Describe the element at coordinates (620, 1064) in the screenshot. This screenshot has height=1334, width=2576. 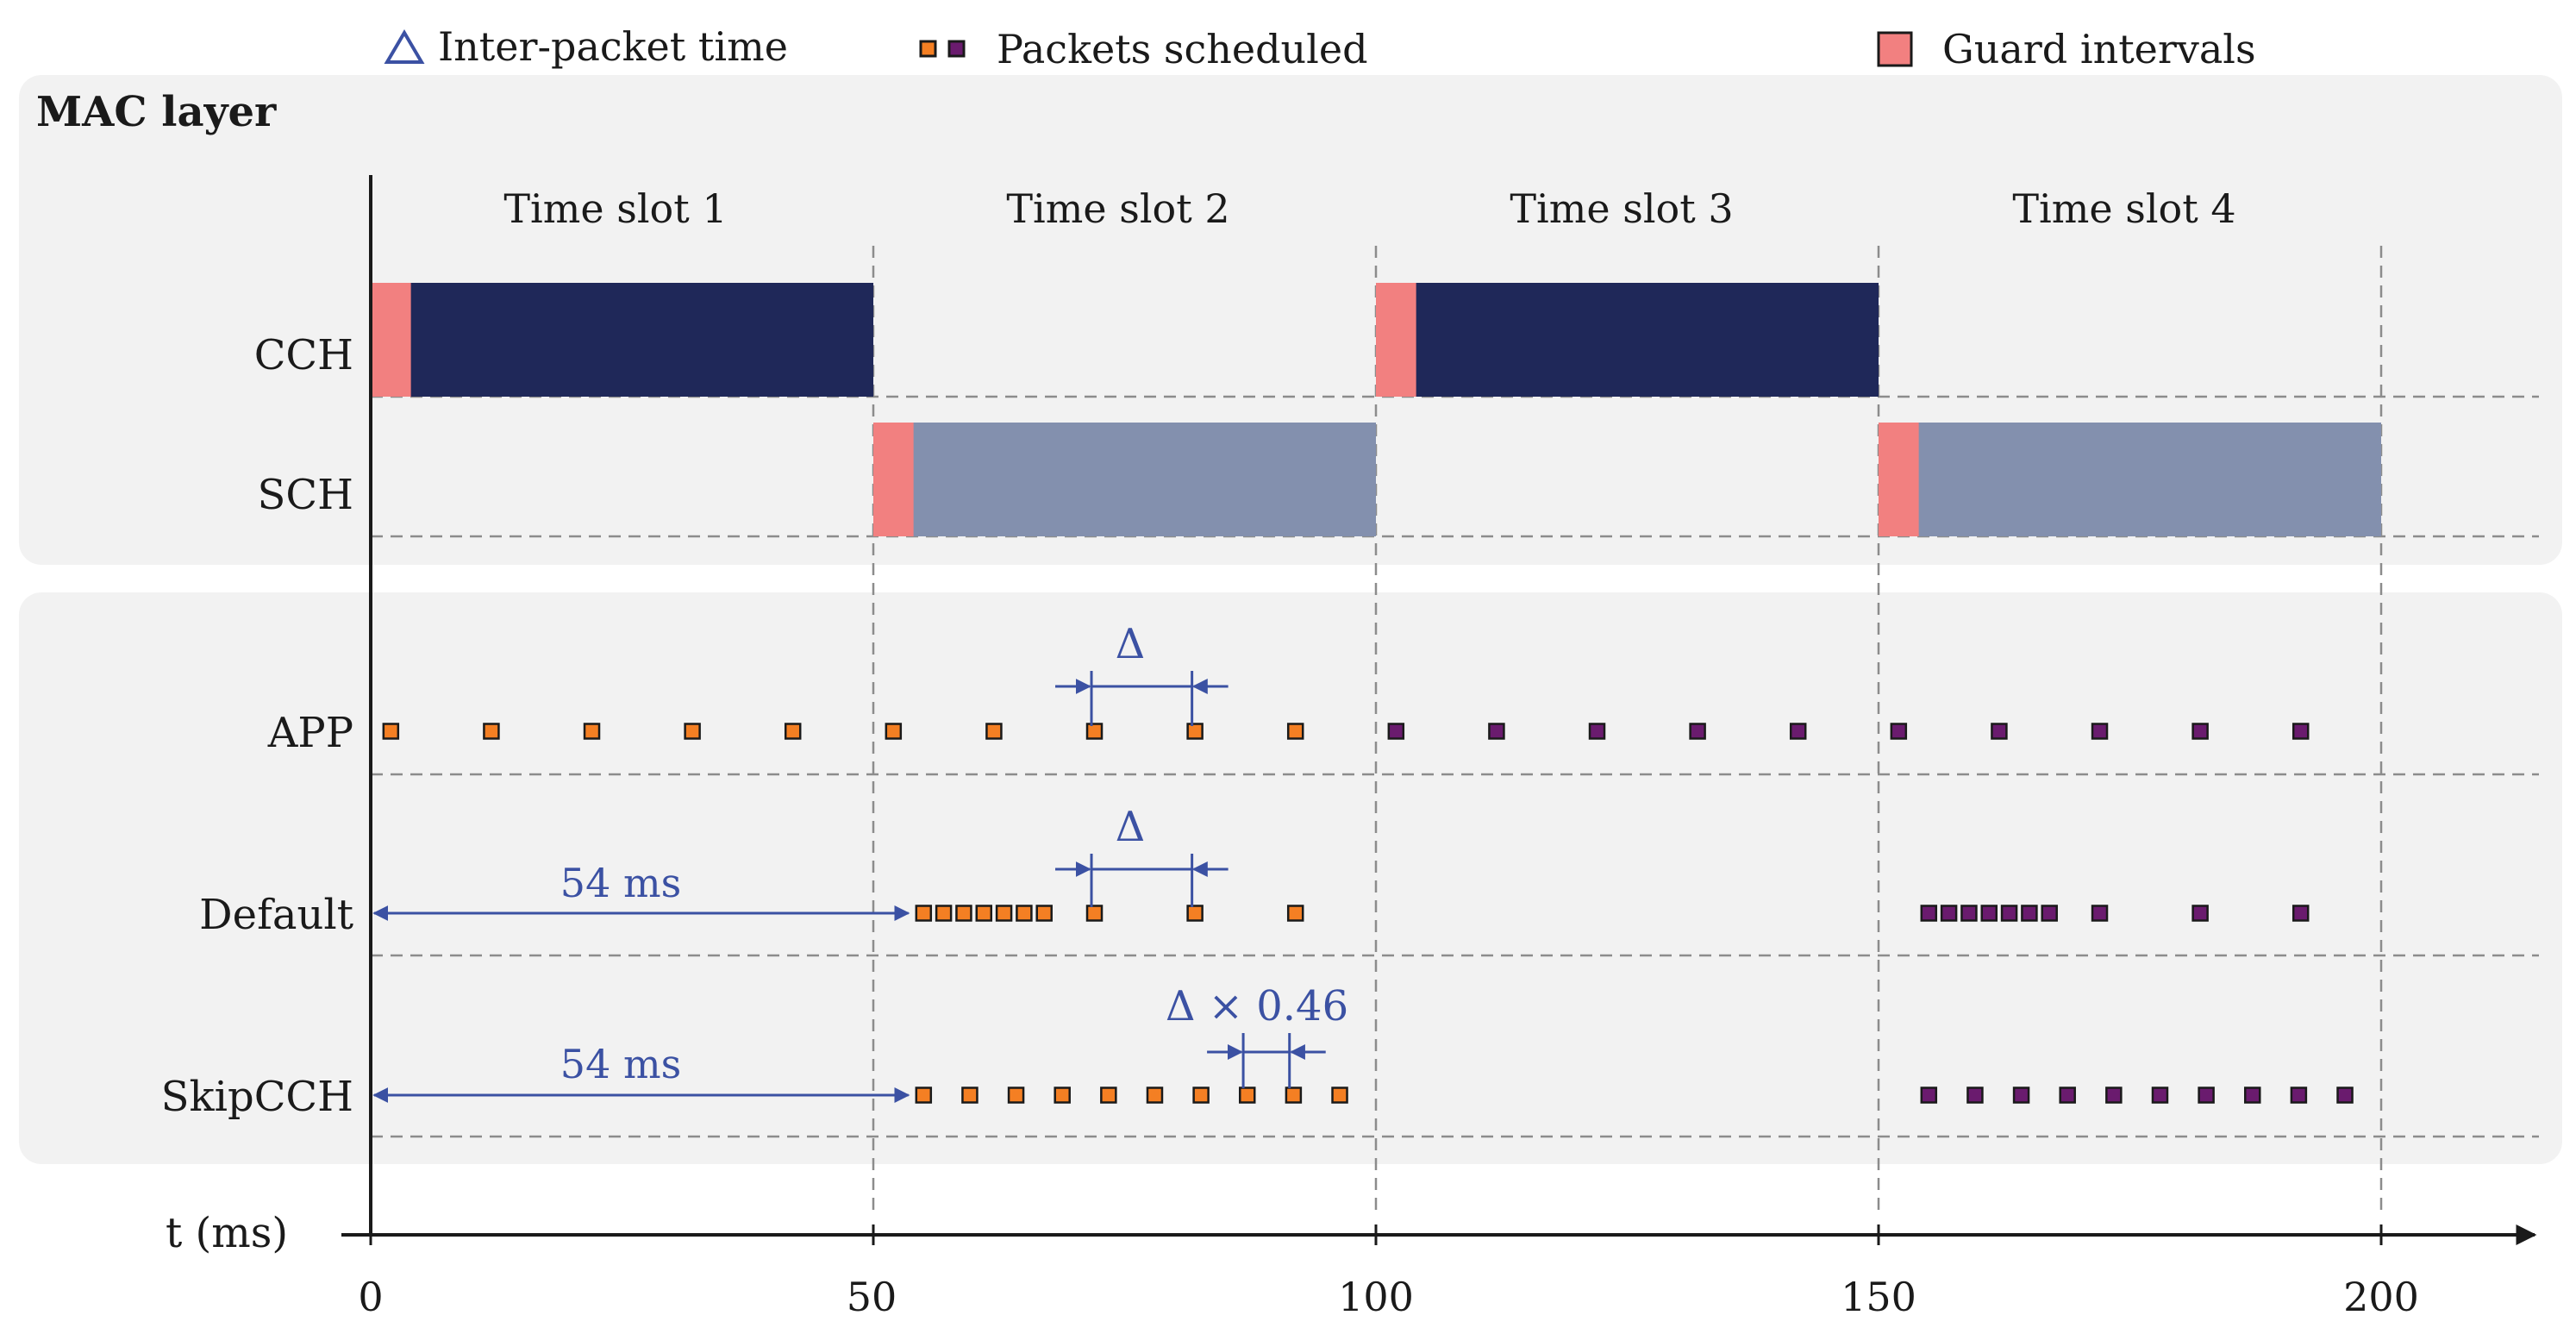
I see `offset-label-skipcch: 54 ms` at that location.